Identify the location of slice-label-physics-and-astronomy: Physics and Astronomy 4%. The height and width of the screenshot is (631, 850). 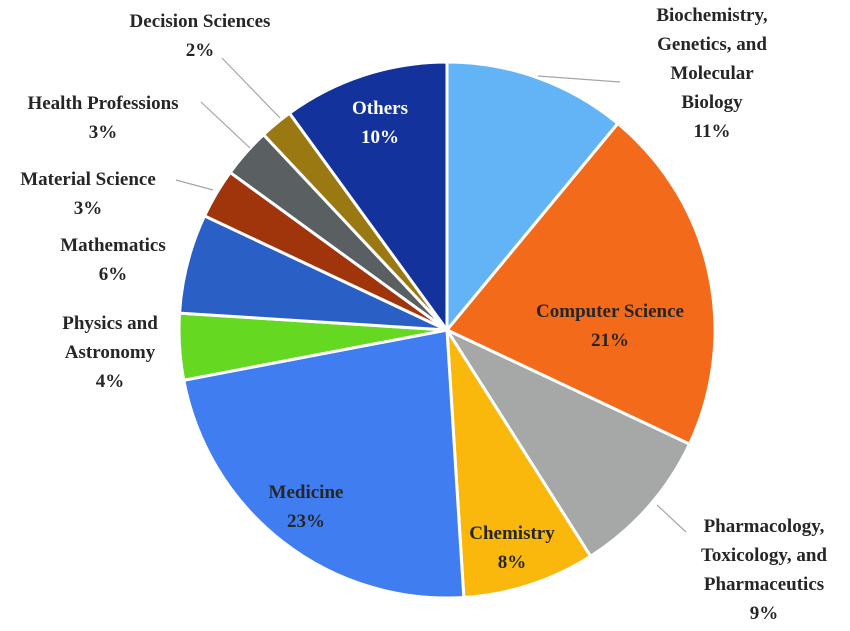
(110, 352).